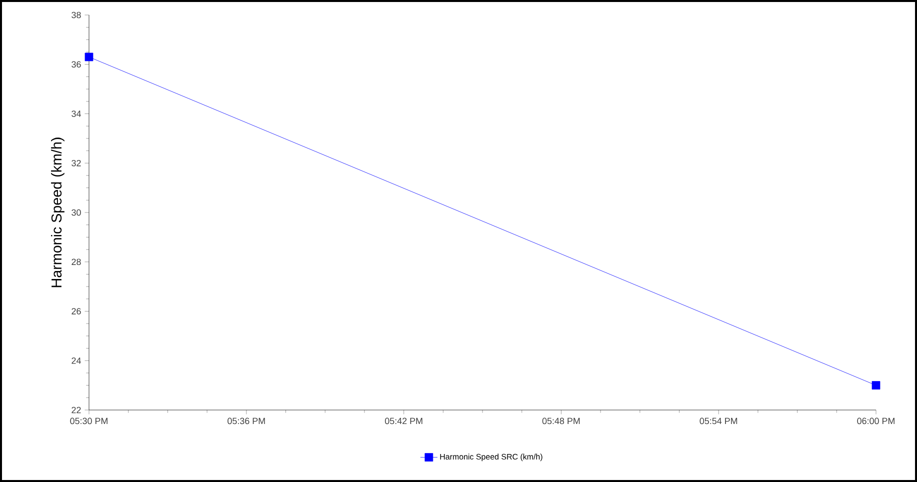 This screenshot has height=482, width=917. Describe the element at coordinates (89, 421) in the screenshot. I see `x-tick-label: 05:30 PM` at that location.